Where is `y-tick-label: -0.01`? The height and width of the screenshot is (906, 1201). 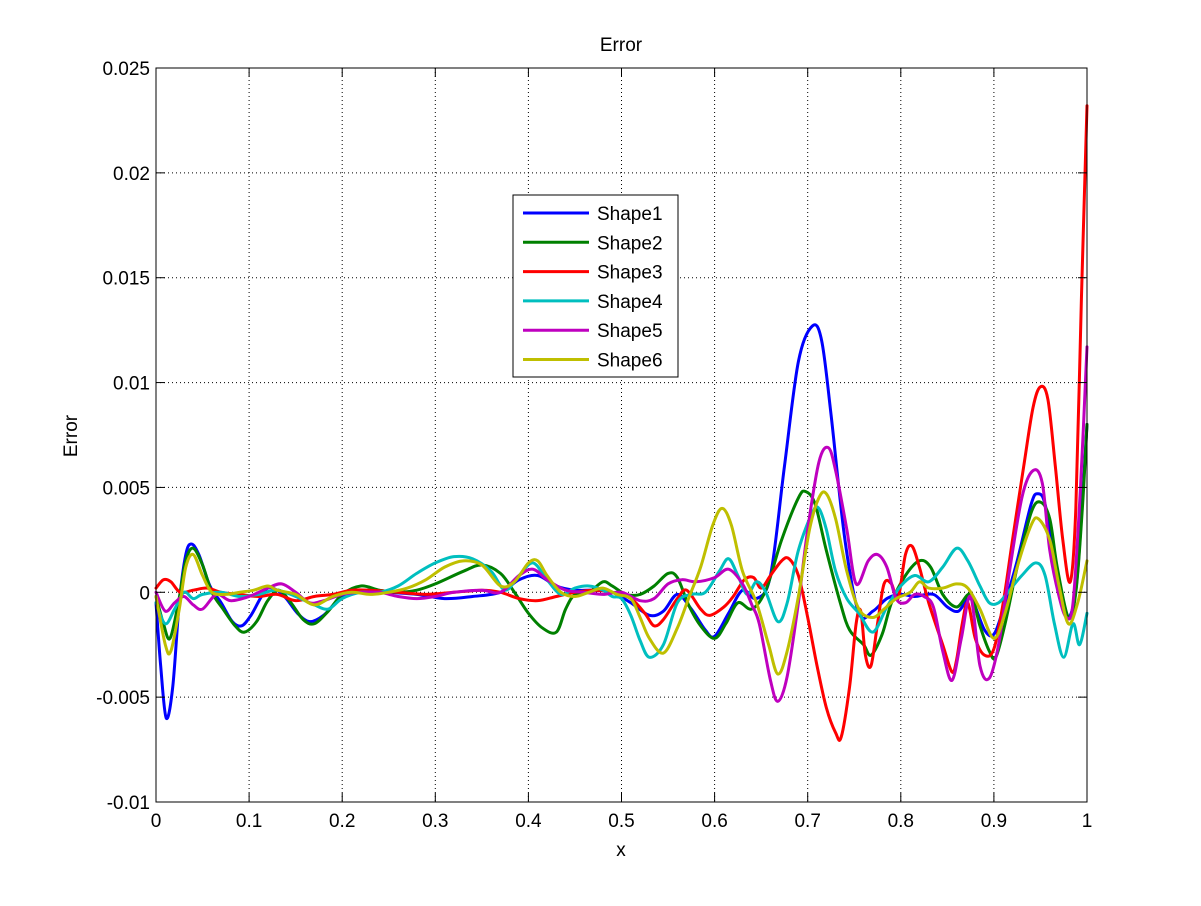 y-tick-label: -0.01 is located at coordinates (128, 803).